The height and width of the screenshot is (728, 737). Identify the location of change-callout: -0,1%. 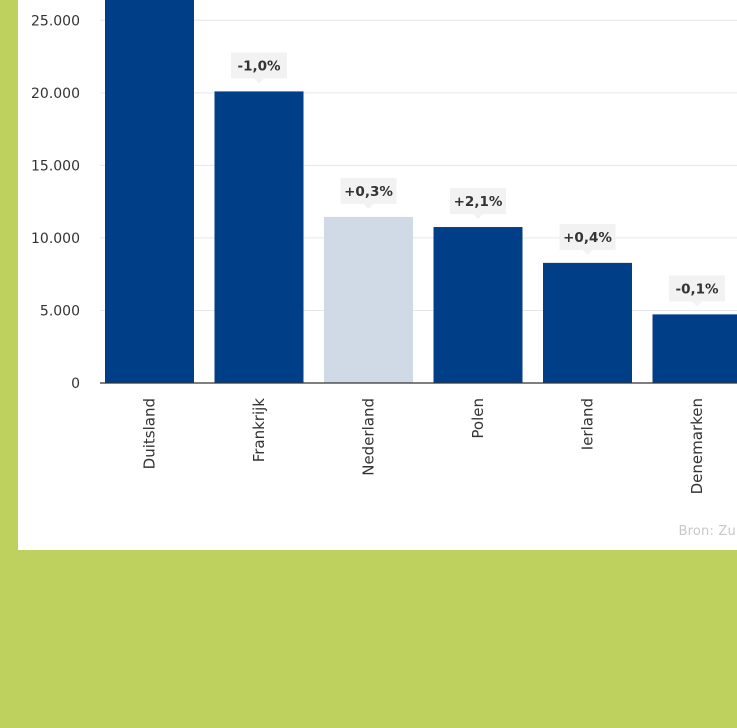
(697, 291).